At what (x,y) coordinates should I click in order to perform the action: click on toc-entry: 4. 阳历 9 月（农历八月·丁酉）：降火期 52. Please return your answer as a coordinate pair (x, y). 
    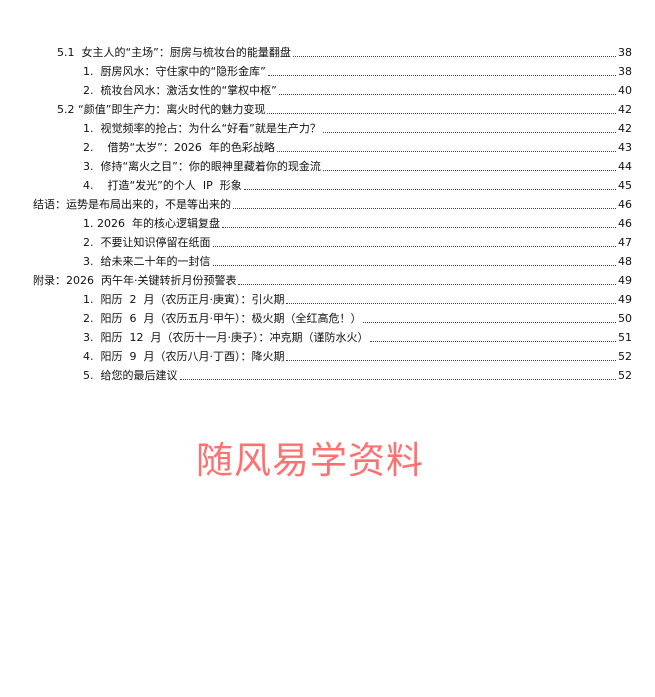
    Looking at the image, I should click on (357, 356).